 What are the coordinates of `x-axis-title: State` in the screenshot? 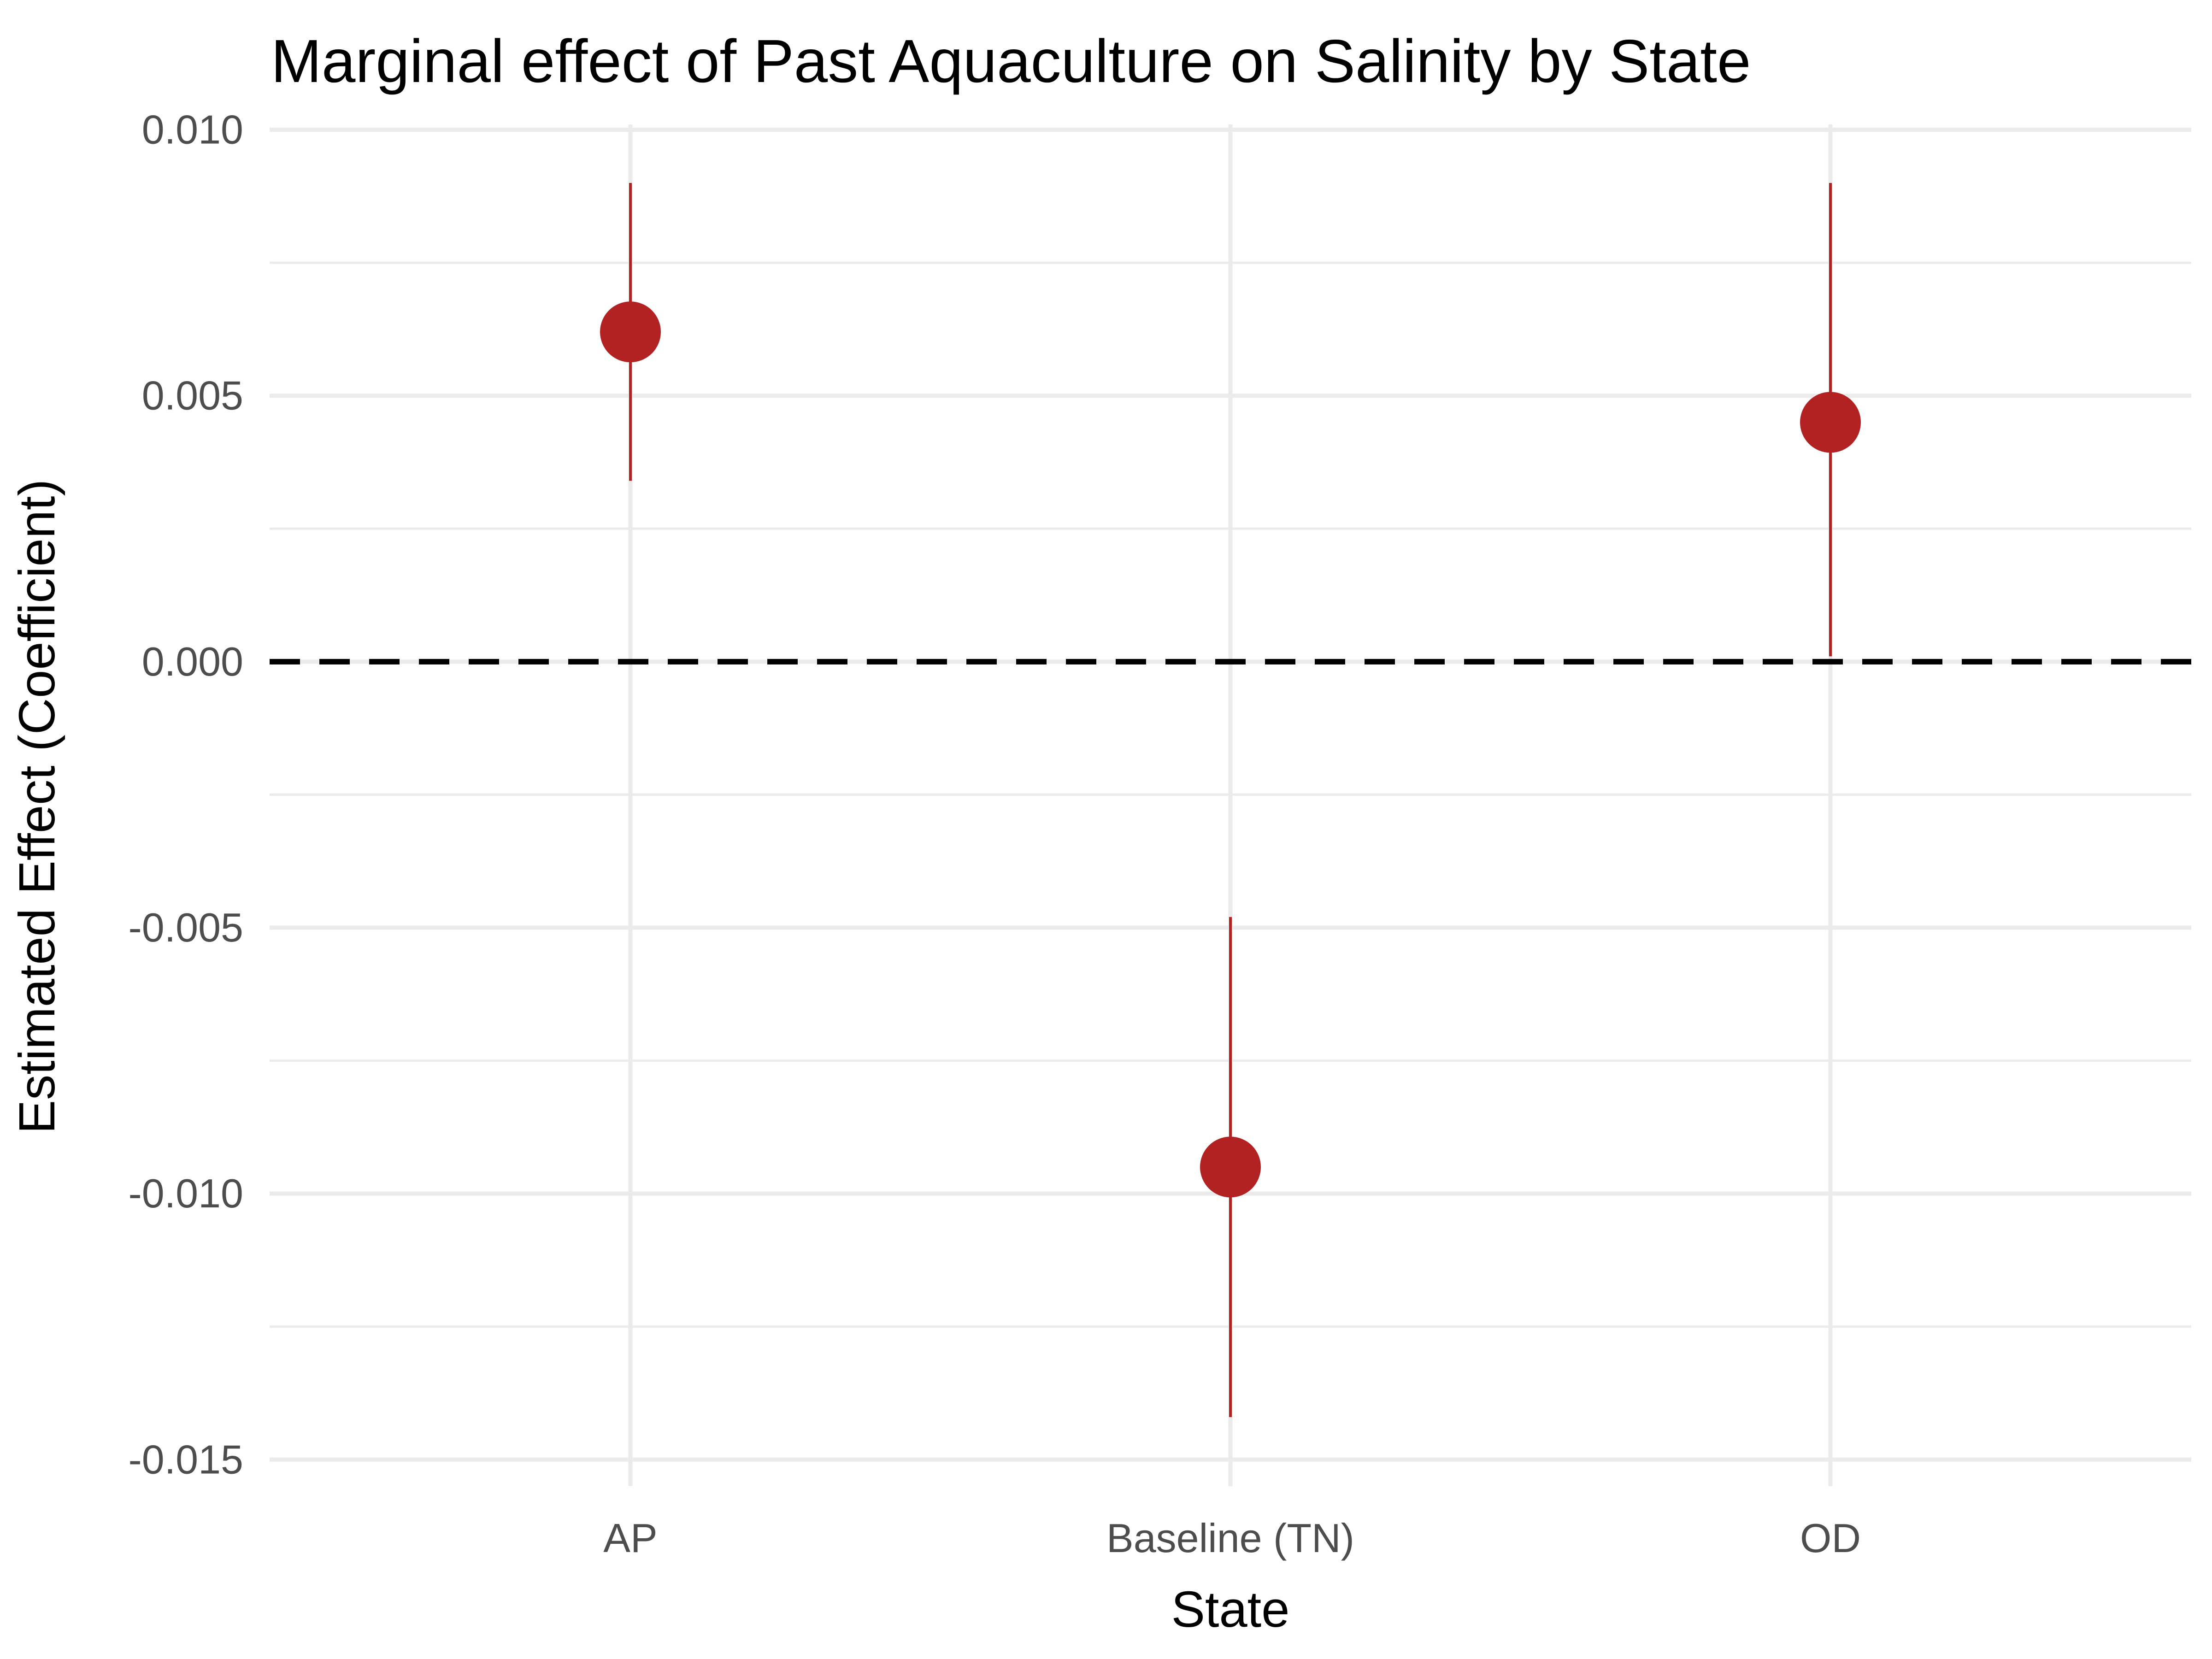 It's located at (1230, 1609).